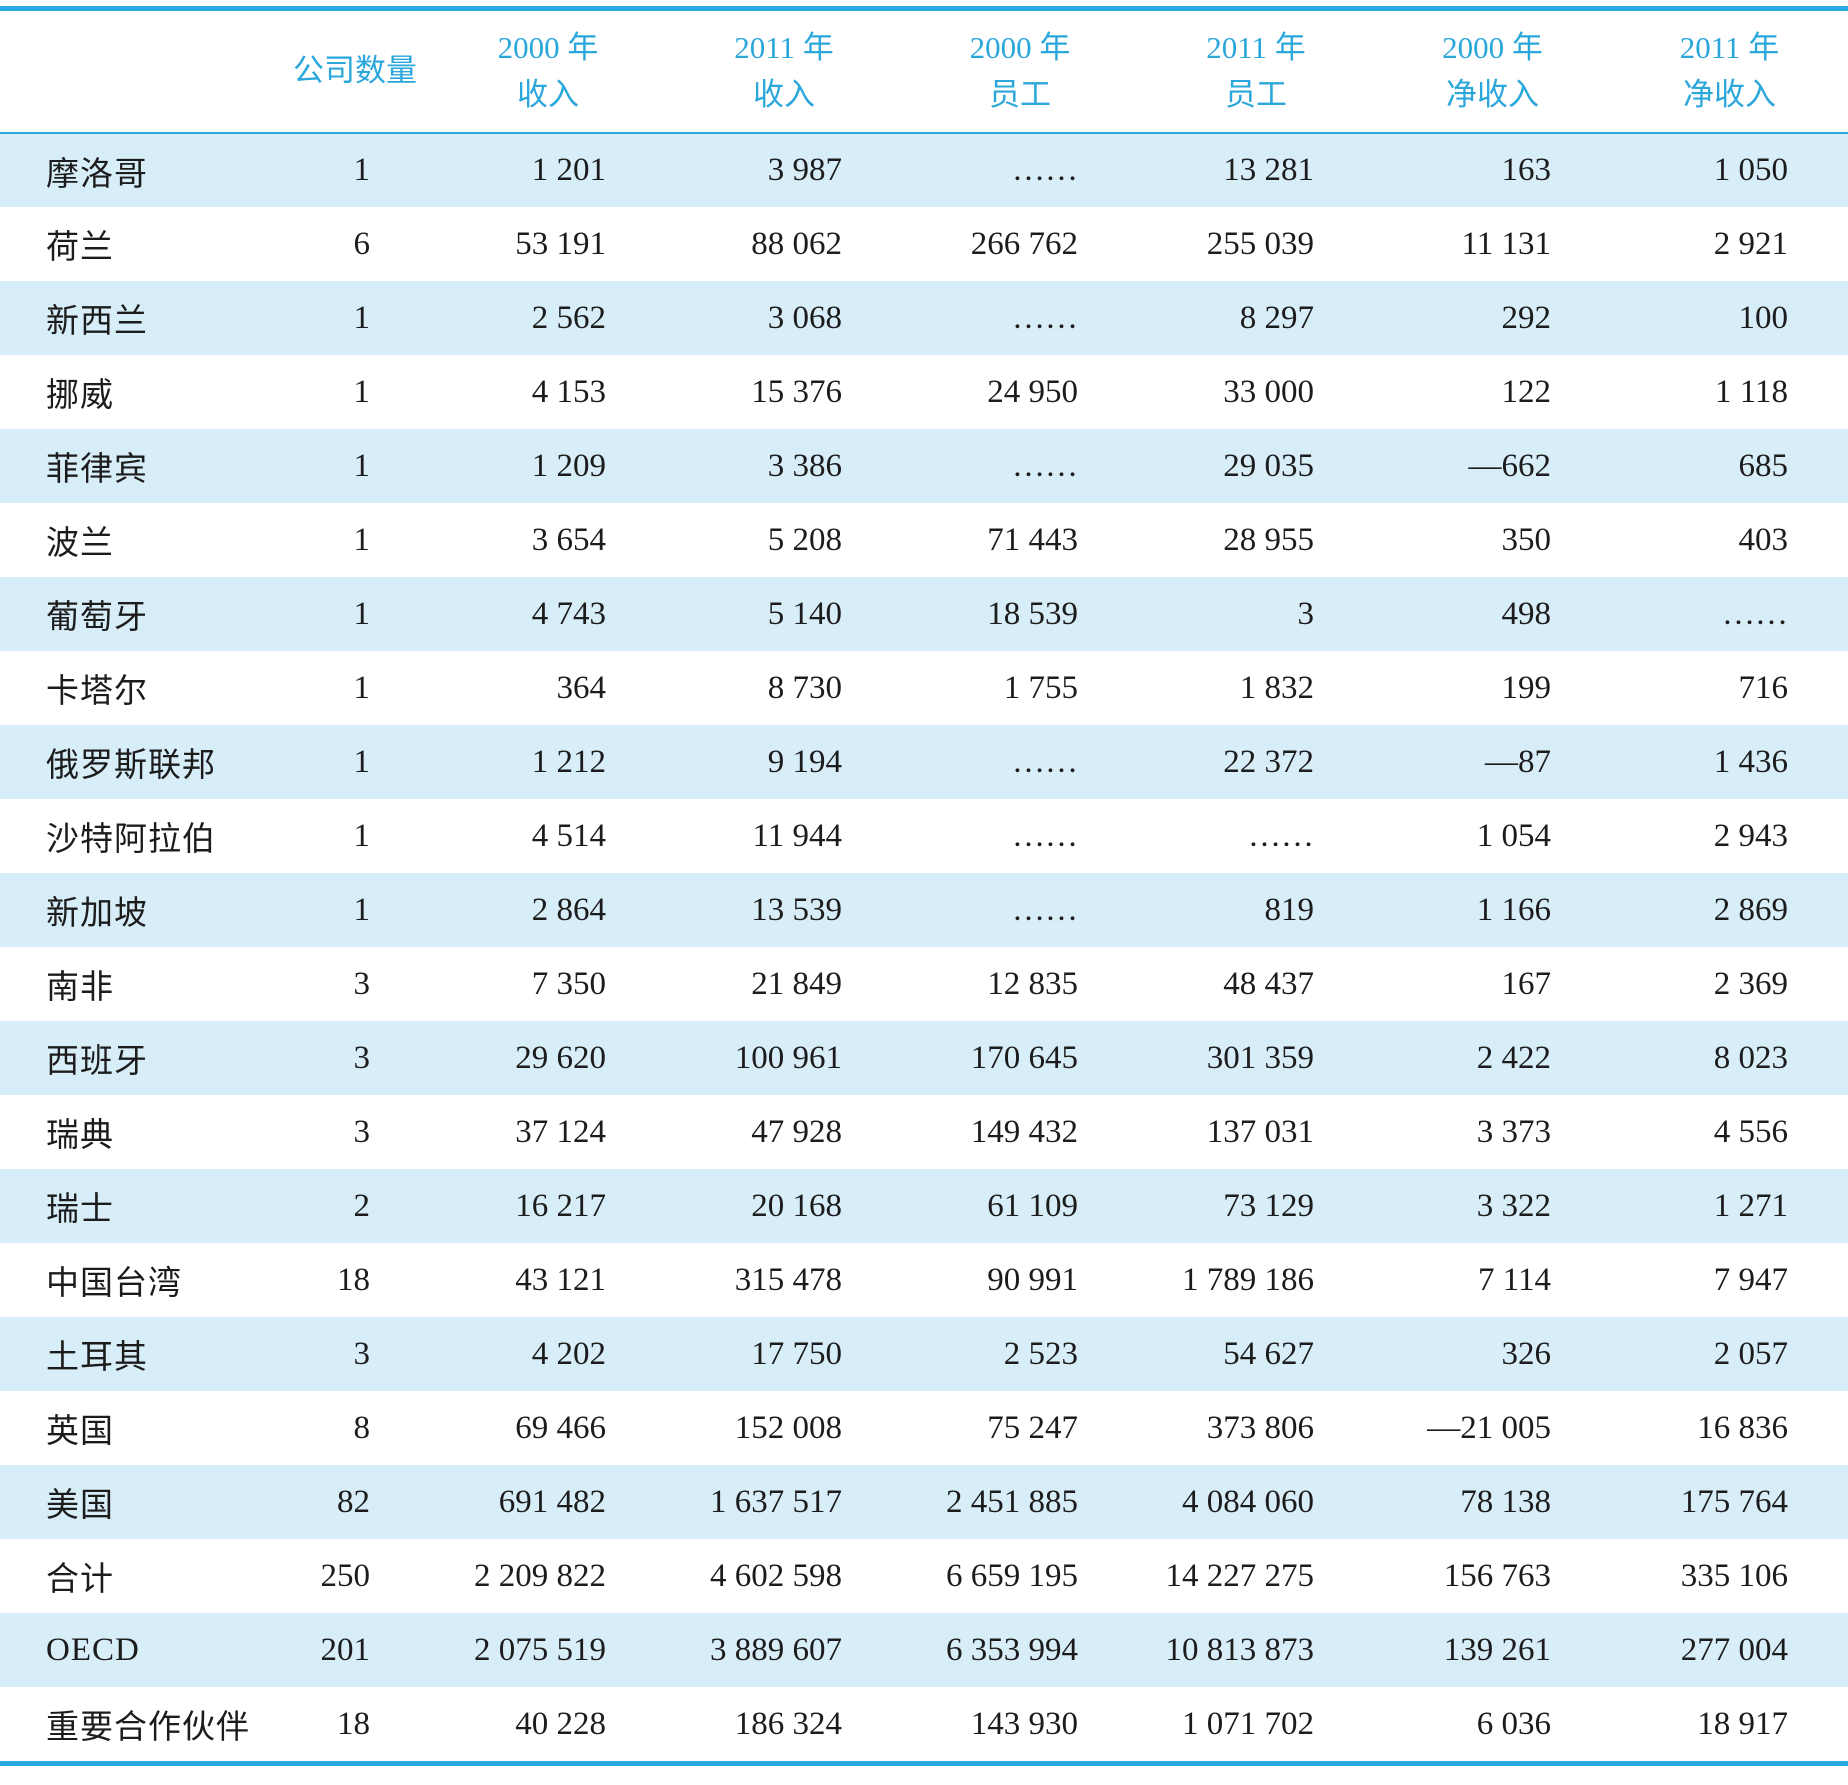 This screenshot has height=1785, width=1848. I want to click on cell-value: 13 539, so click(796, 909).